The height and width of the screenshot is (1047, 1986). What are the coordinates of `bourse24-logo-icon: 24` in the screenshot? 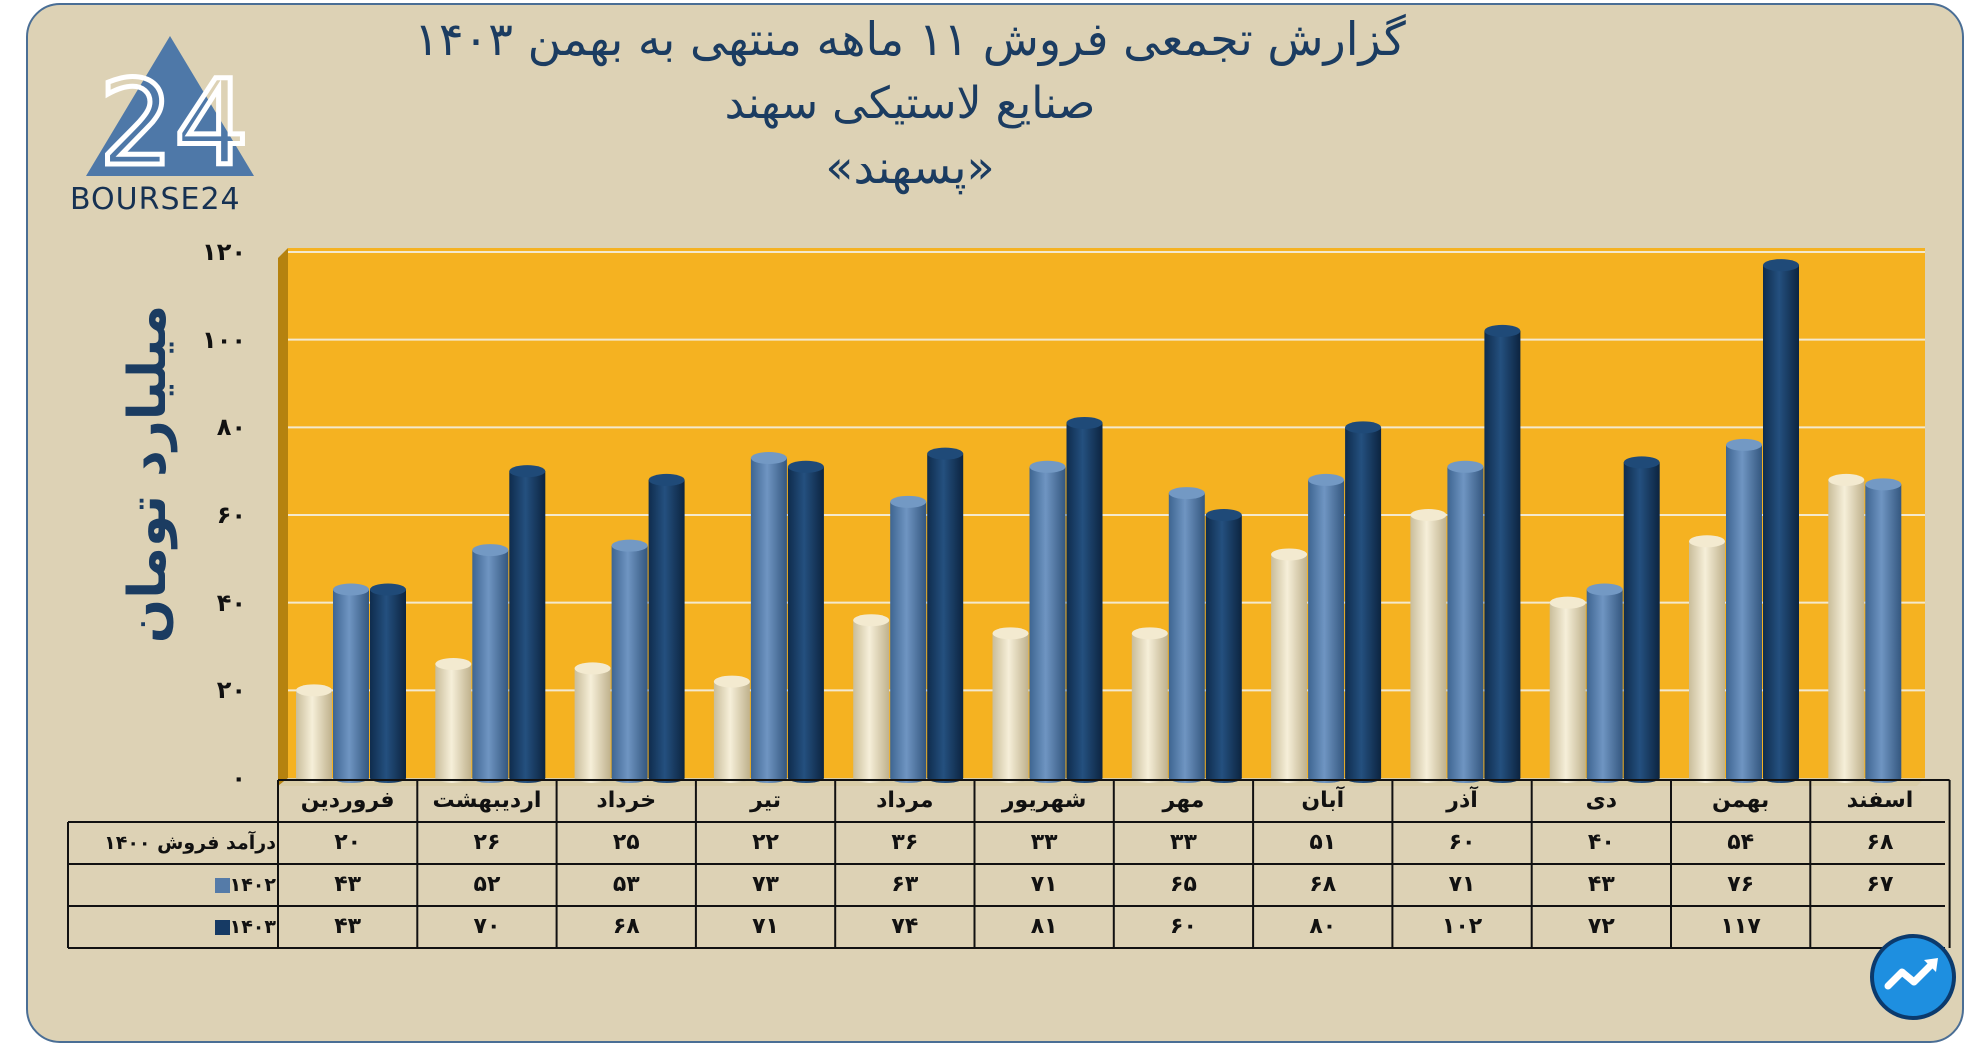 It's located at (170, 115).